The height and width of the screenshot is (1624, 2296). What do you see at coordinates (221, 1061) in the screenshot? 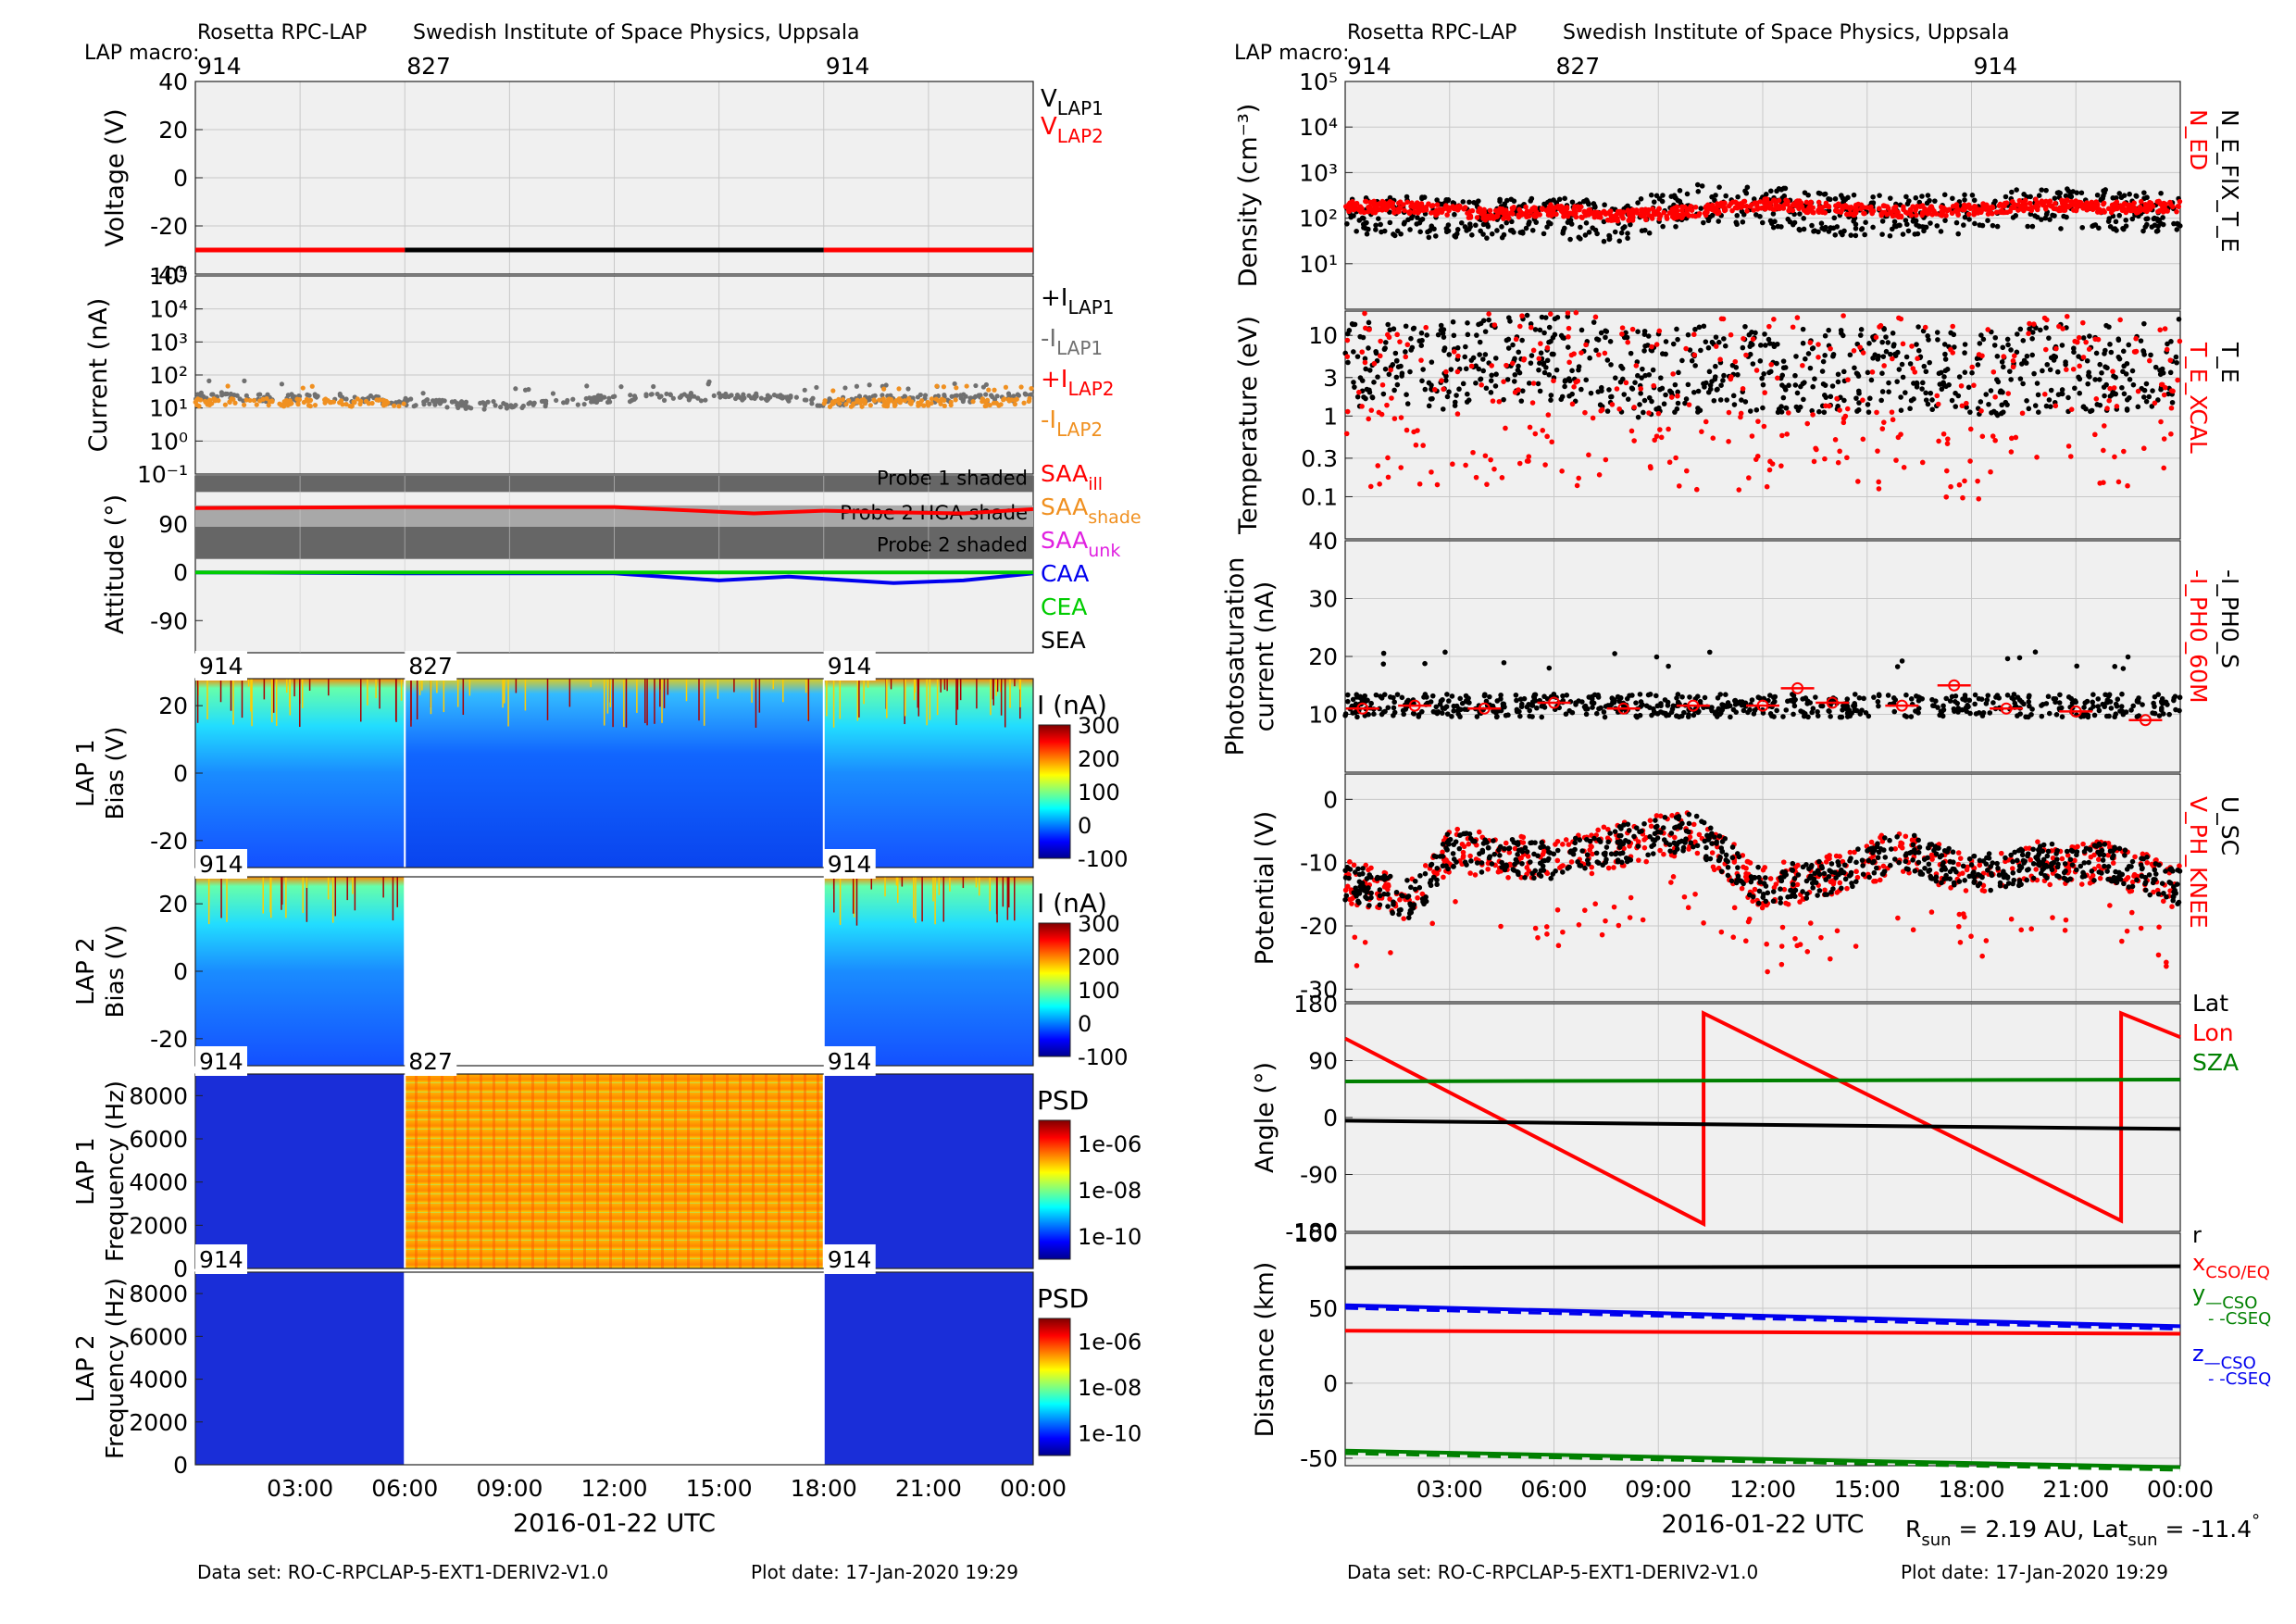
I see `macro-box` at bounding box center [221, 1061].